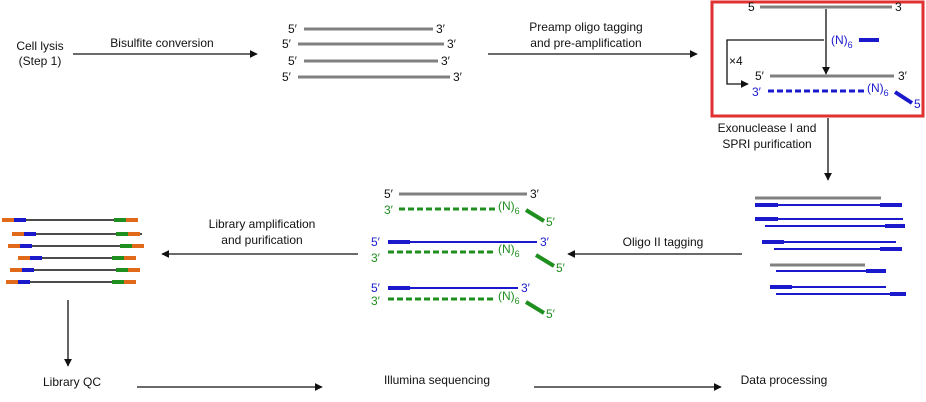 This screenshot has width=926, height=402. I want to click on library-amplification-label: Library amplification, so click(262, 224).